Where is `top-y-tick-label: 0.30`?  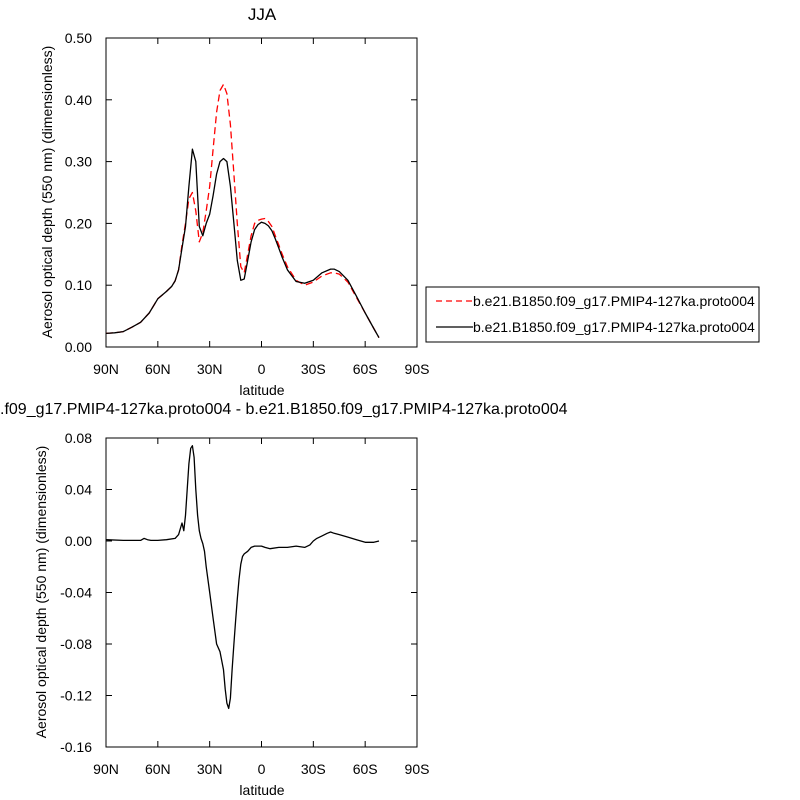
top-y-tick-label: 0.30 is located at coordinates (78, 162).